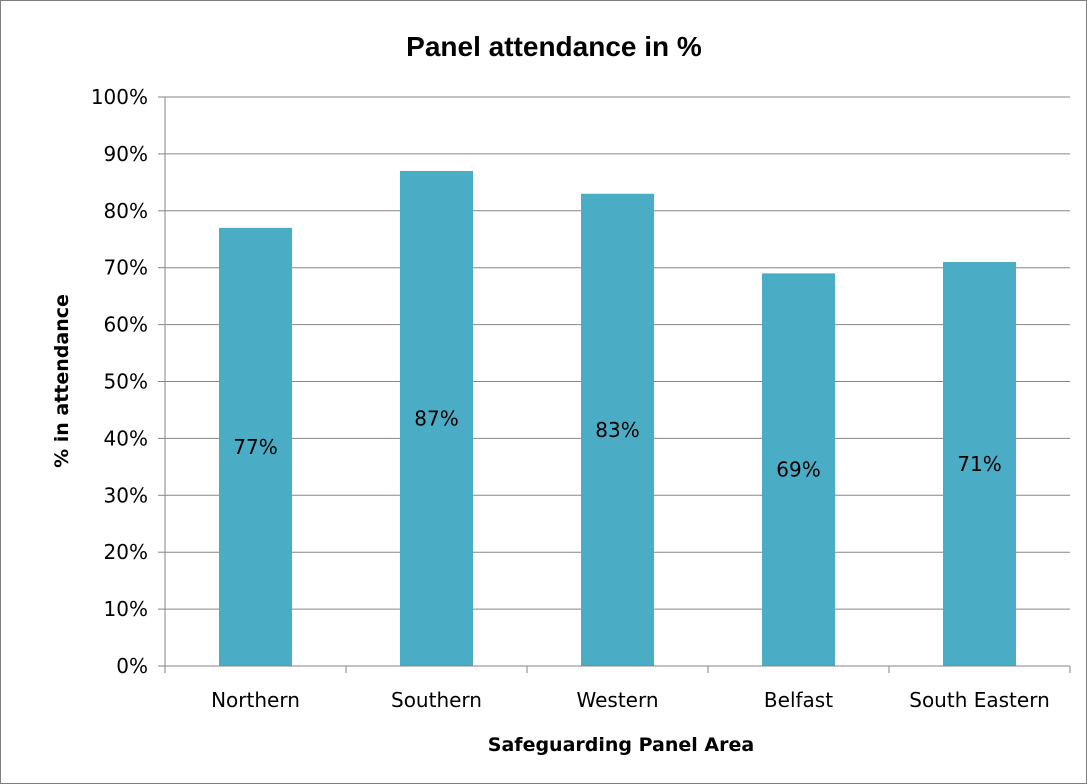  I want to click on y-tick-label: 30%, so click(126, 495).